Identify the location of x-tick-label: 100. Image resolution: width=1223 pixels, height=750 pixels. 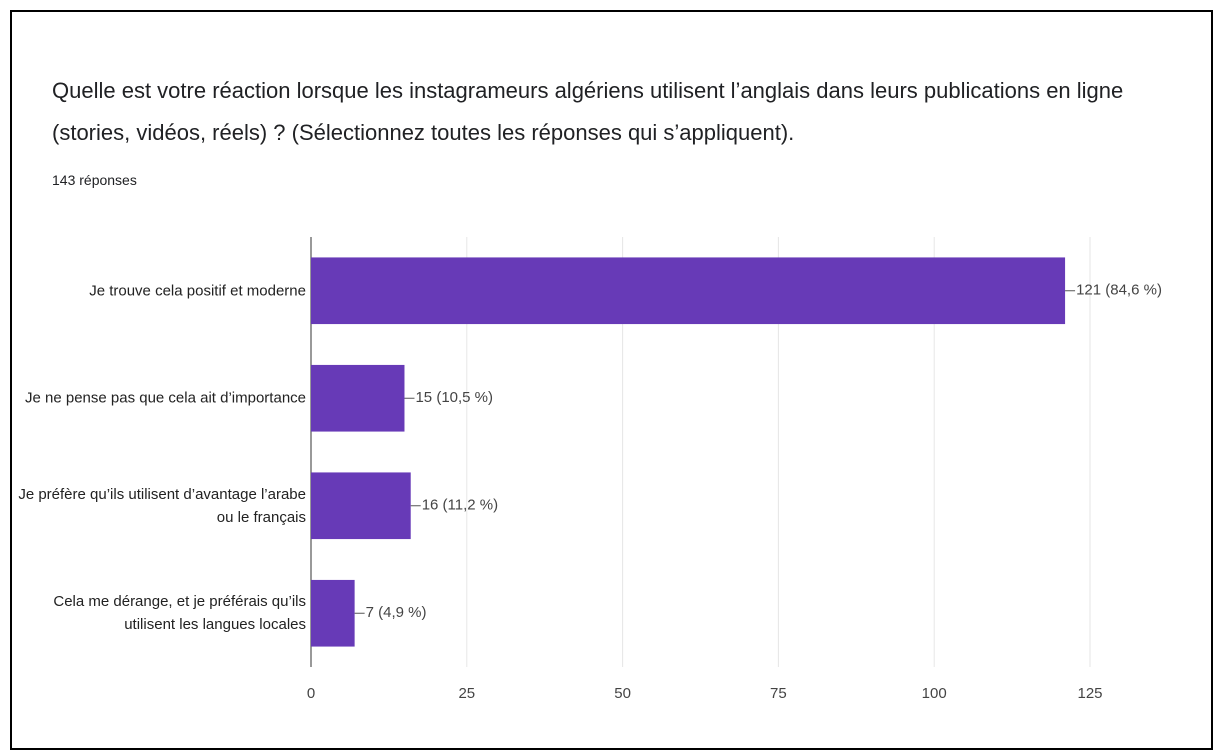
(934, 693).